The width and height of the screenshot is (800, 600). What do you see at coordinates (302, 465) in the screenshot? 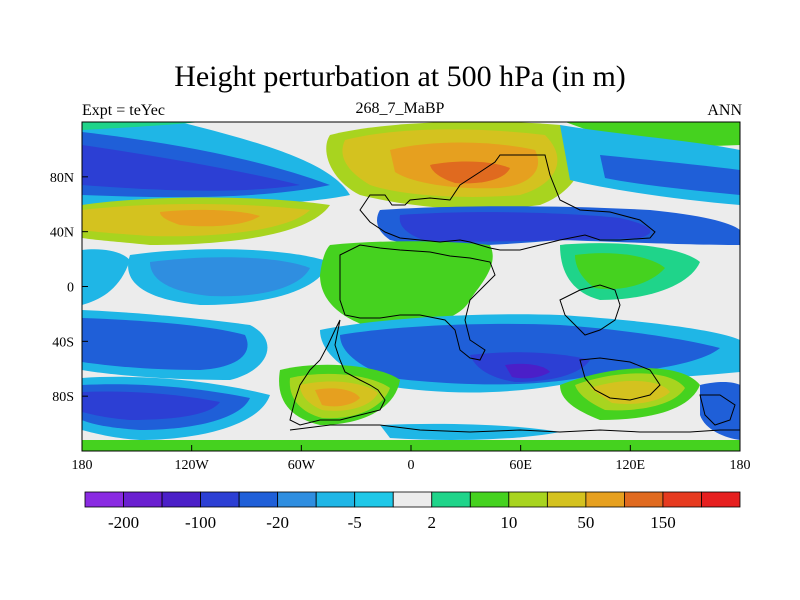
I see `x-tick-label: 60W` at bounding box center [302, 465].